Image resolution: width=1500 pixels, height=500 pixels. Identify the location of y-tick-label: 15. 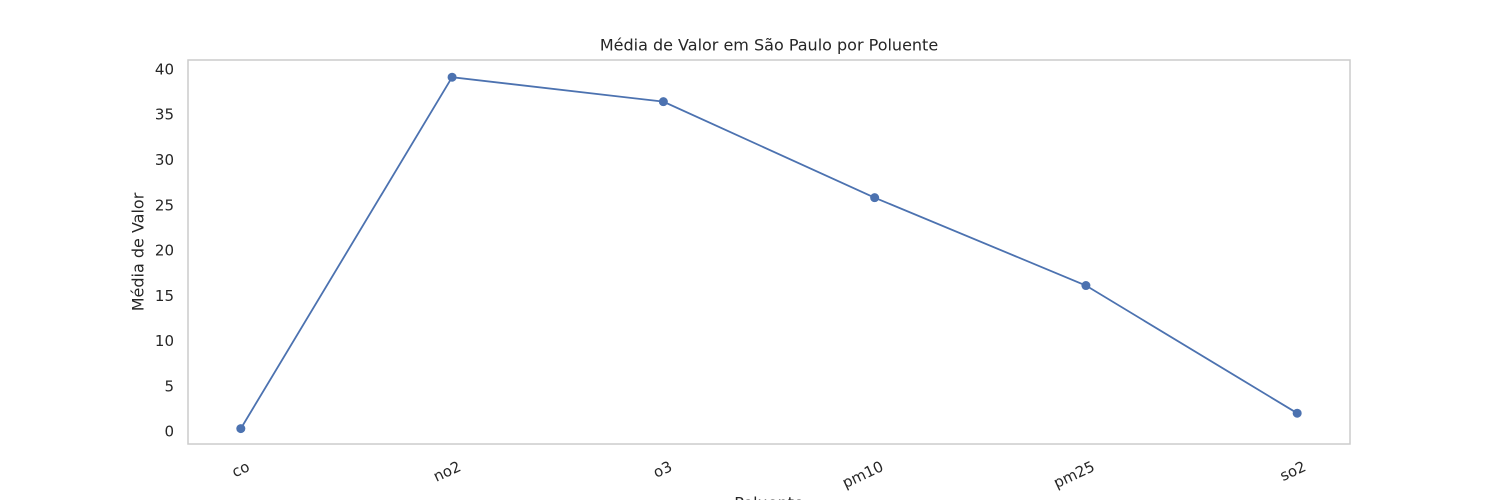
(164, 296).